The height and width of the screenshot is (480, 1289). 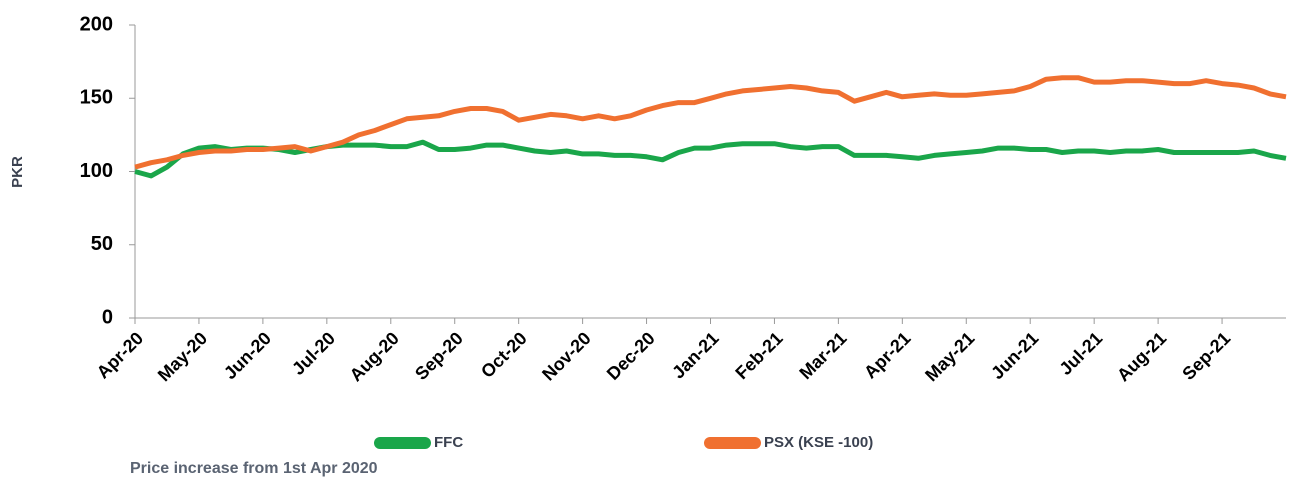 I want to click on x-tick-label: Sep-21, so click(x=1206, y=356).